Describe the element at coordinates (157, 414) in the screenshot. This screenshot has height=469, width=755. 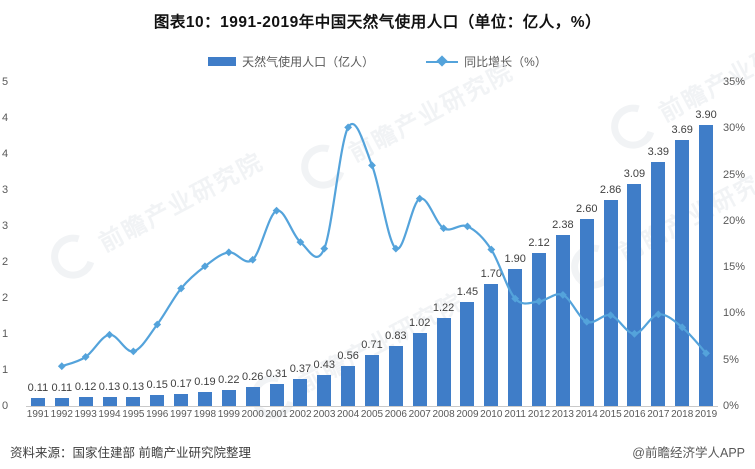
I see `x-axis-year-label: 1996` at that location.